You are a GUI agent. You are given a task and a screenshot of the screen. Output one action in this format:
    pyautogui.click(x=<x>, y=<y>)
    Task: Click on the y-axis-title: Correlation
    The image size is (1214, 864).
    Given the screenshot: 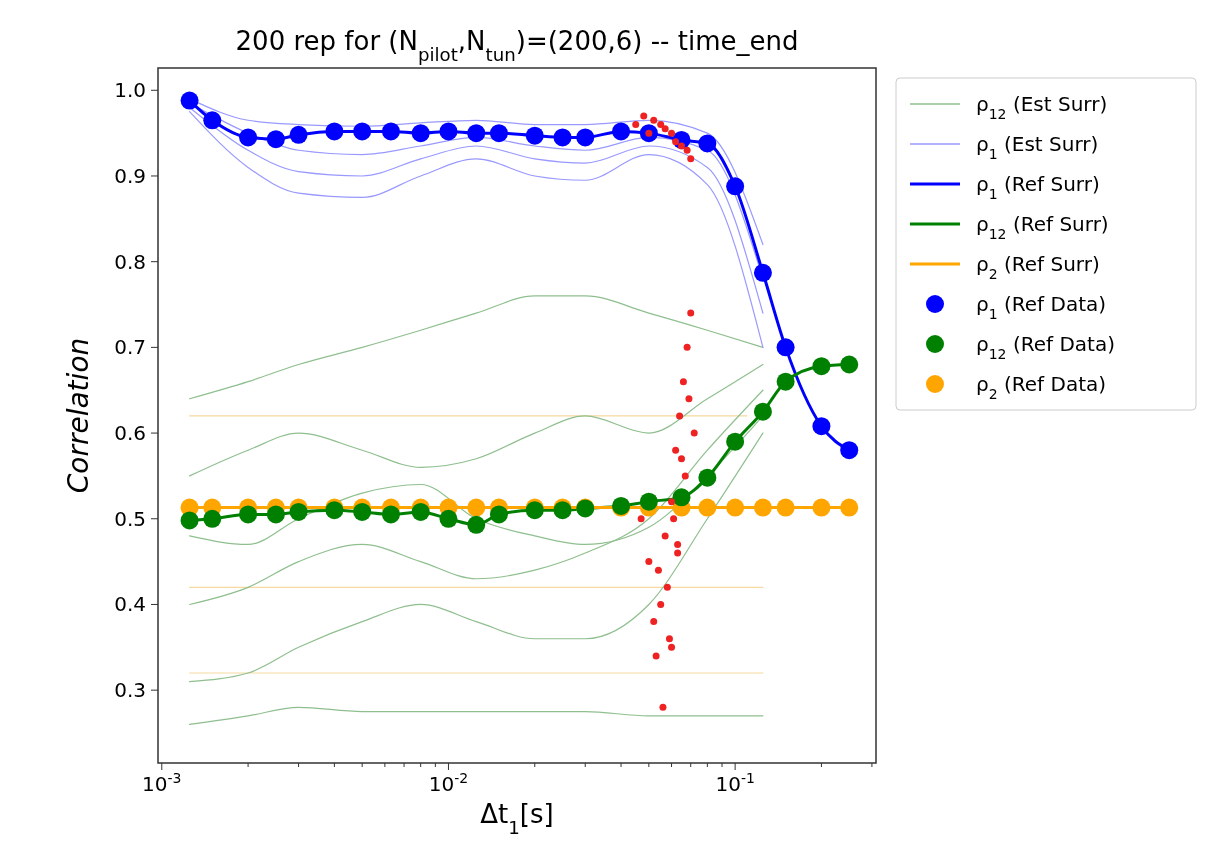 What is the action you would take?
    pyautogui.click(x=78, y=415)
    